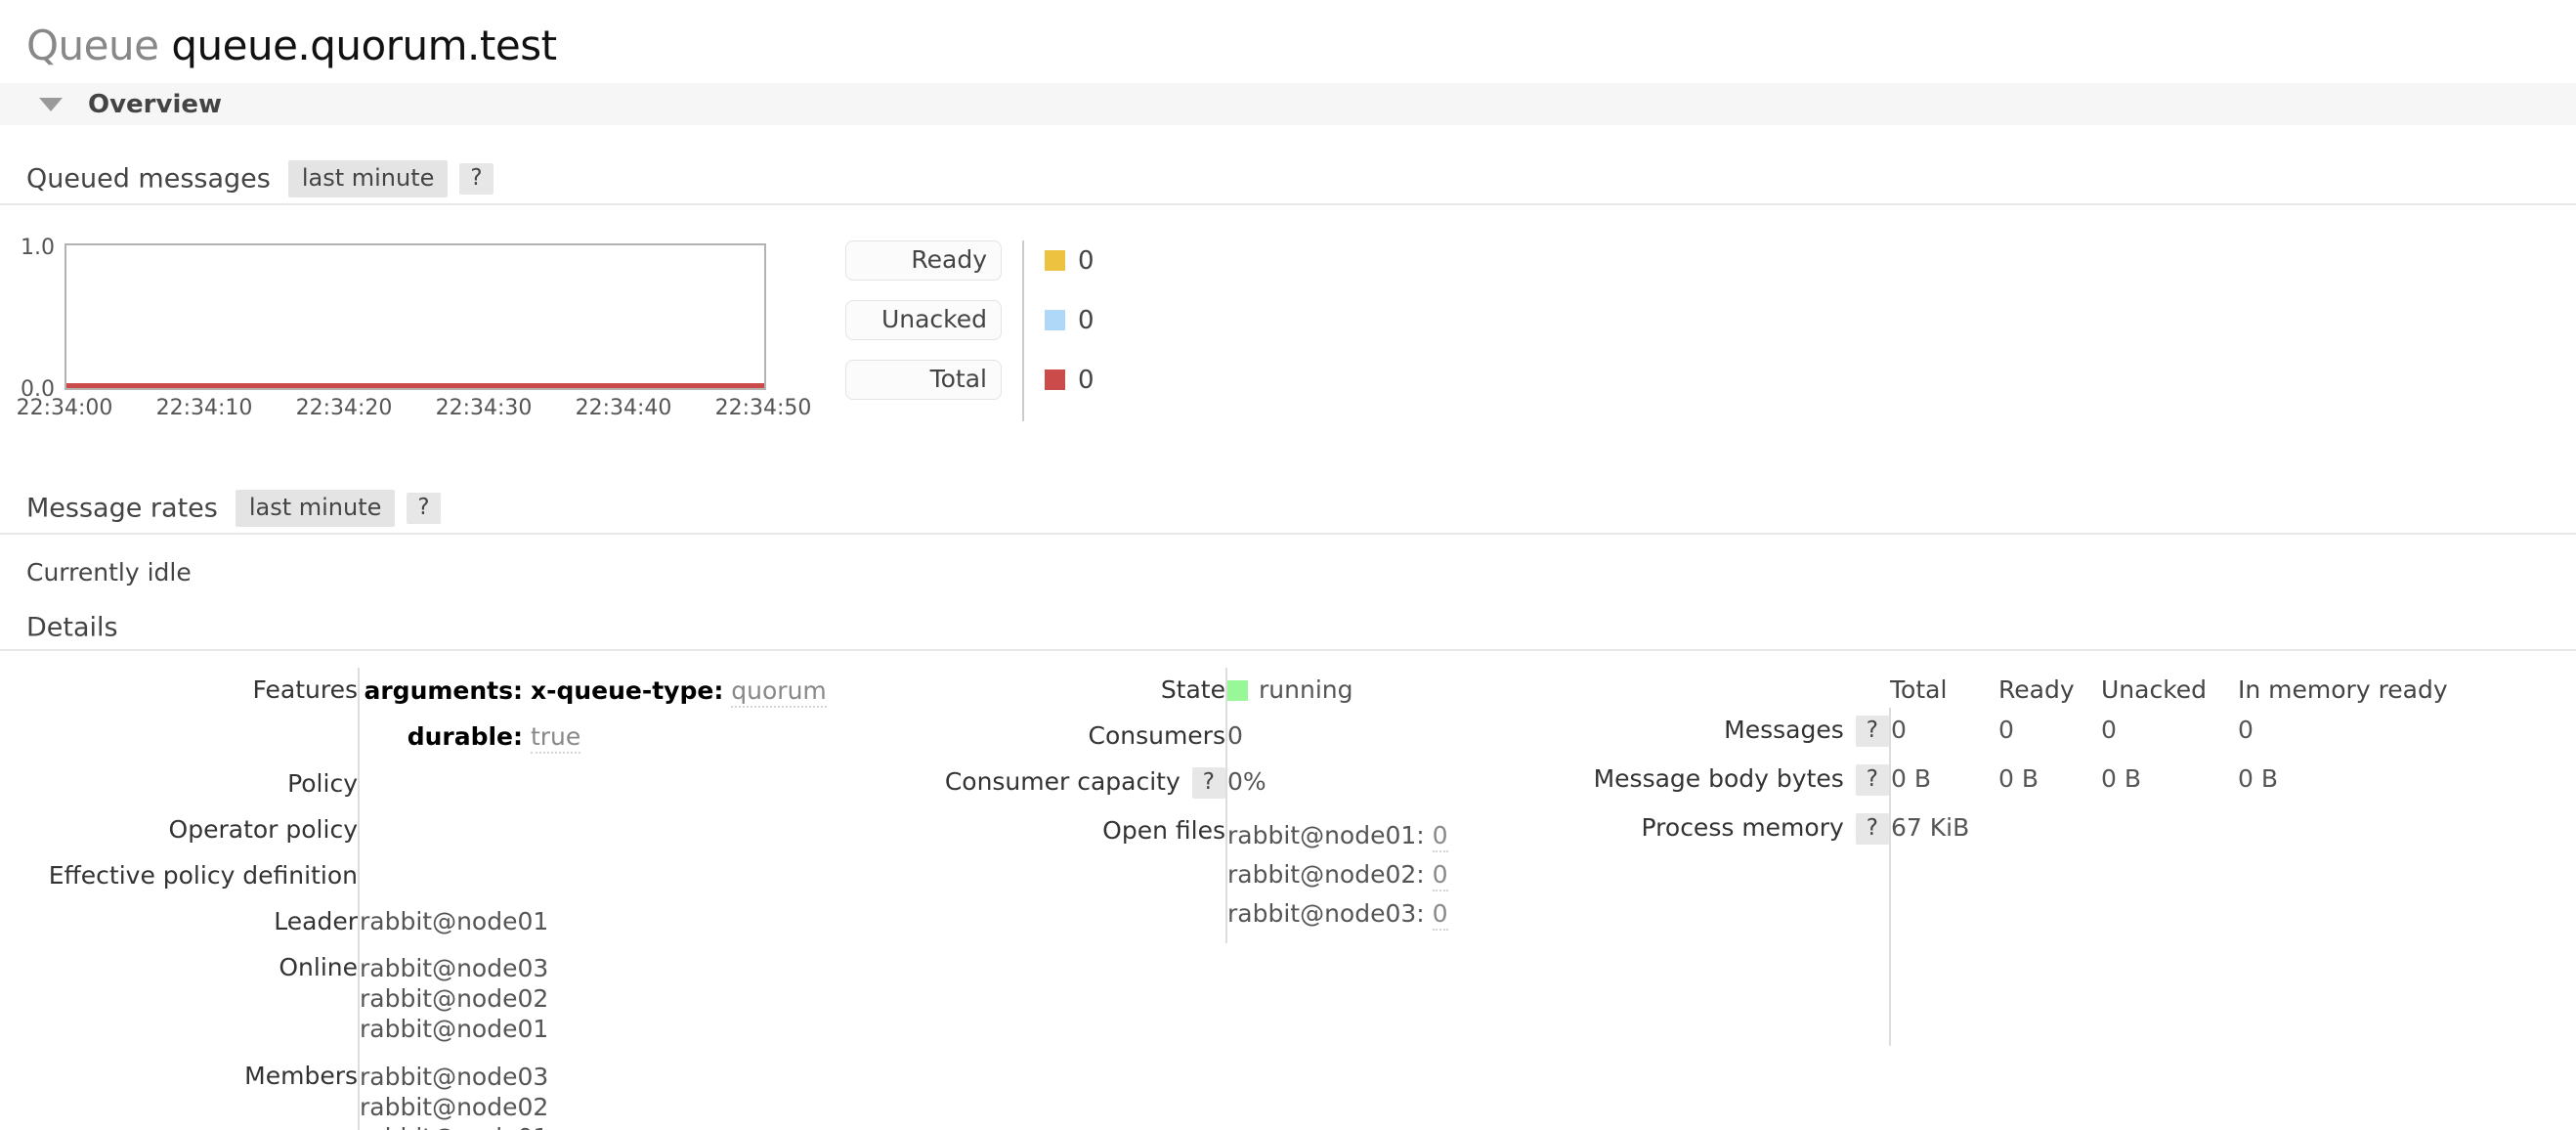 The height and width of the screenshot is (1130, 2576). I want to click on member-node: rabbit@node02, so click(455, 1106).